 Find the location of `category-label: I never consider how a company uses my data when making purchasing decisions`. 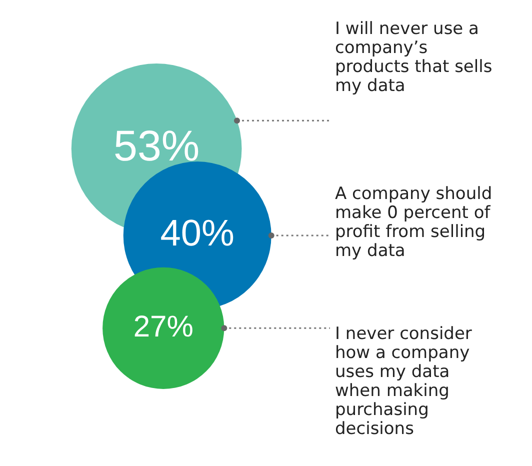

category-label: I never consider how a company uses my data when making purchasing decisions is located at coordinates (404, 381).